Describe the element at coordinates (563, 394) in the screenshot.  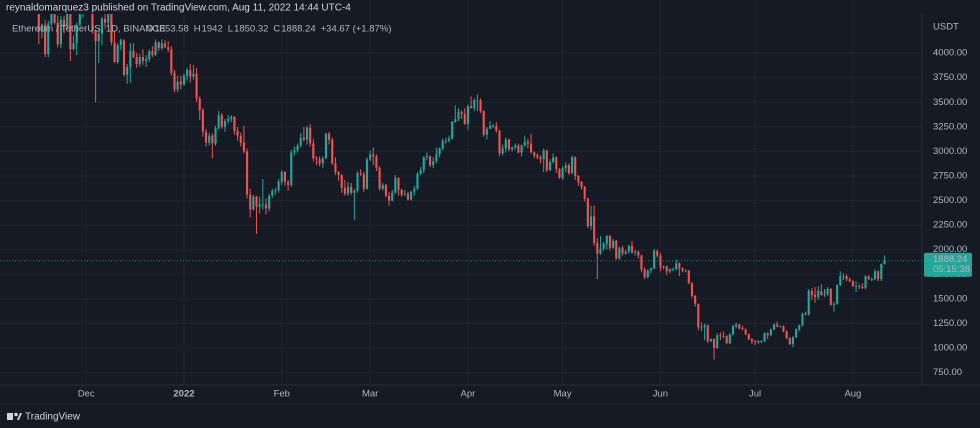
I see `x-tick-label: May` at that location.